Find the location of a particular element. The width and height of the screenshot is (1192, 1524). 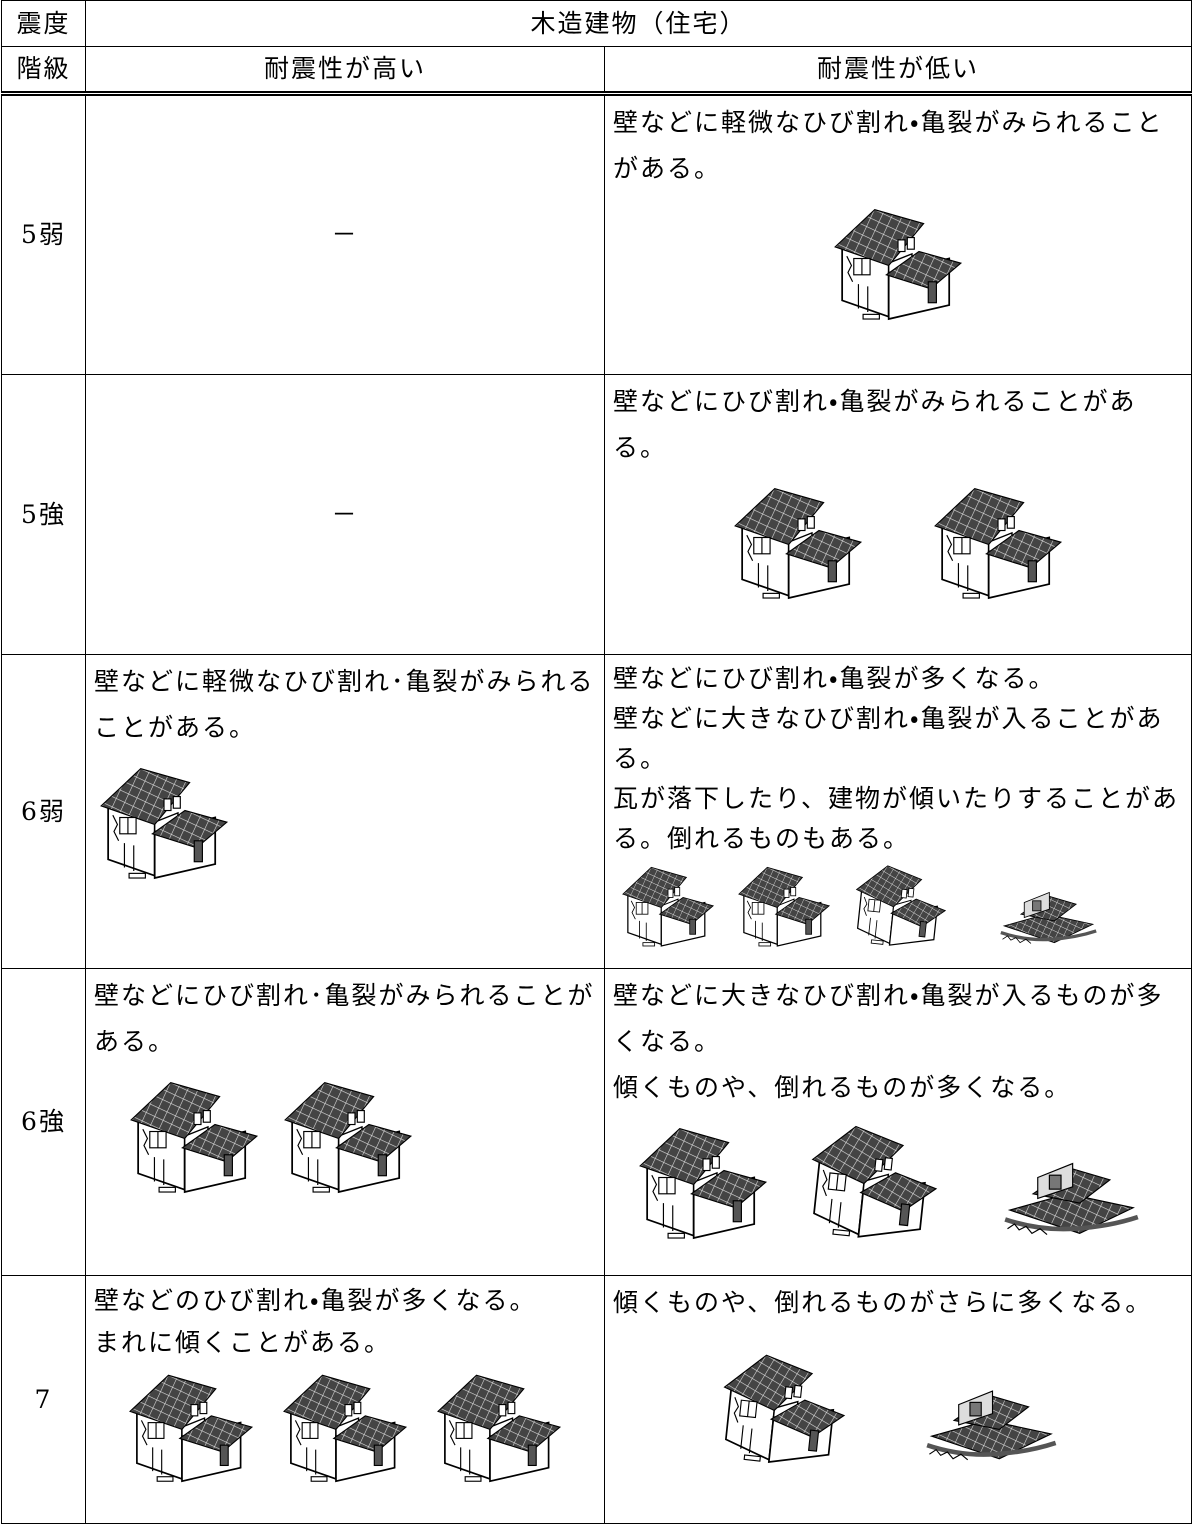

text: 傾くものや、倒れるものが多くなる。 is located at coordinates (842, 1087).